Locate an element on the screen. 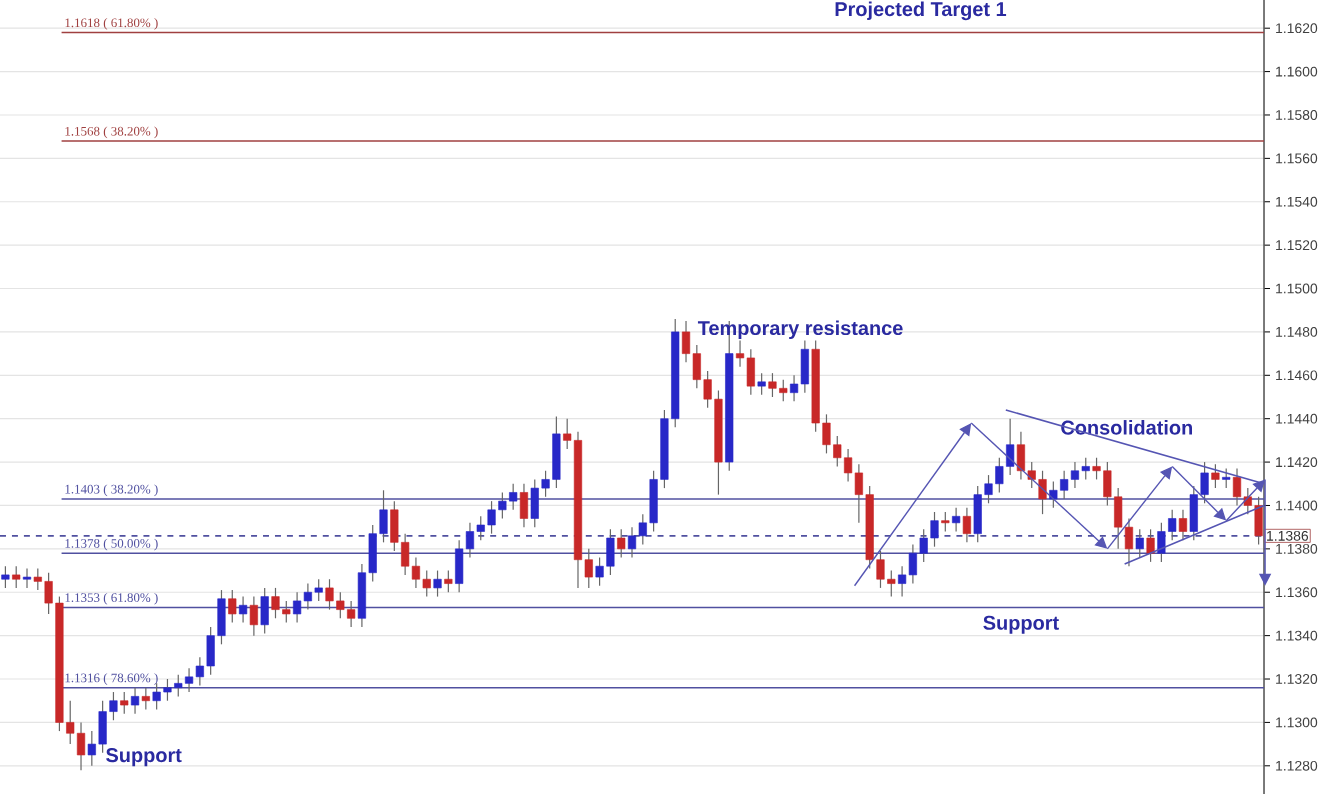 Image resolution: width=1330 pixels, height=794 pixels. annotation: Consolidation is located at coordinates (1126, 427).